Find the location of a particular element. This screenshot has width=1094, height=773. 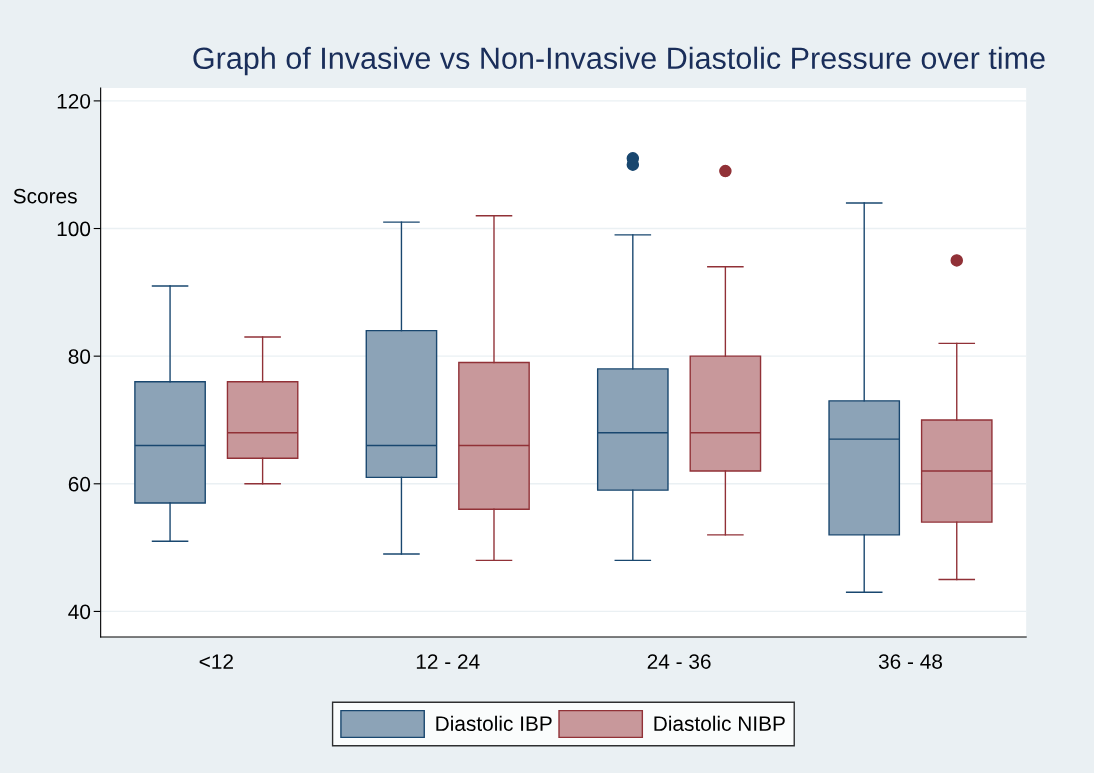

legend-label: Diastolic NIBP is located at coordinates (719, 723).